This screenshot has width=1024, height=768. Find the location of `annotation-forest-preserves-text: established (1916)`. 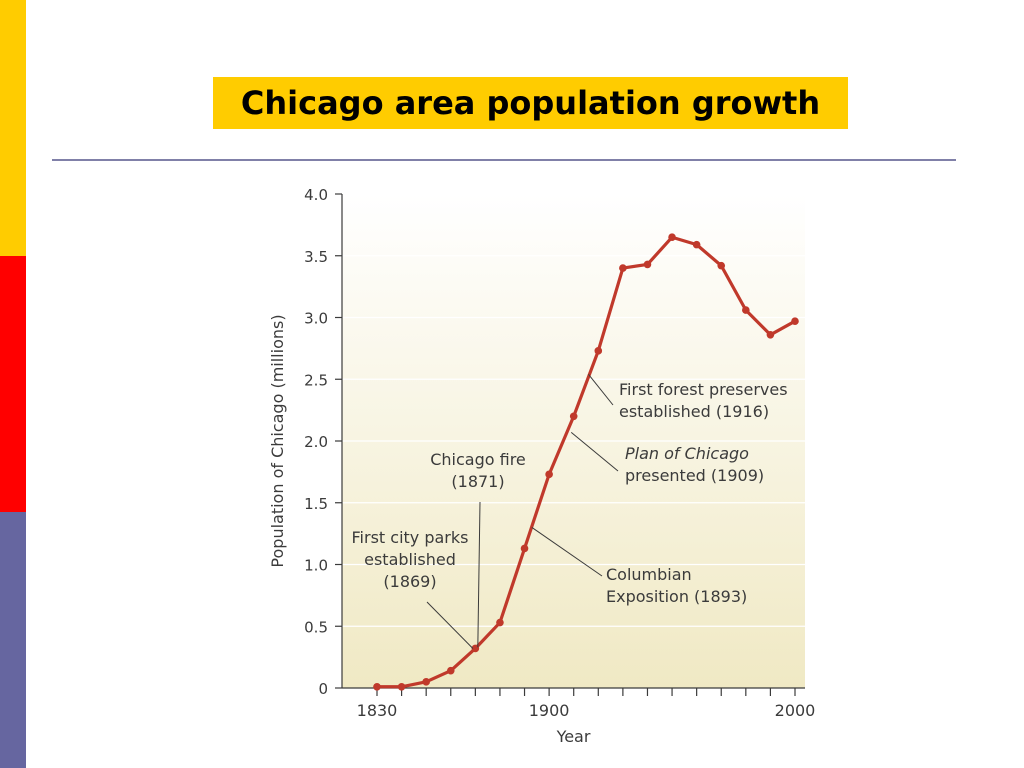

annotation-forest-preserves-text: established (1916) is located at coordinates (694, 411).